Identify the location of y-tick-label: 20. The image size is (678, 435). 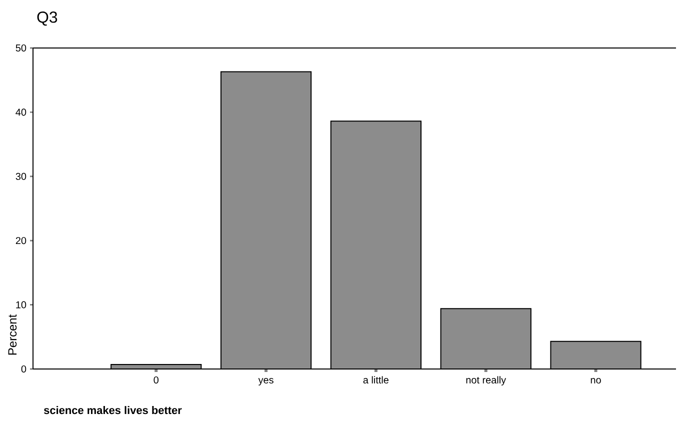
(21, 240).